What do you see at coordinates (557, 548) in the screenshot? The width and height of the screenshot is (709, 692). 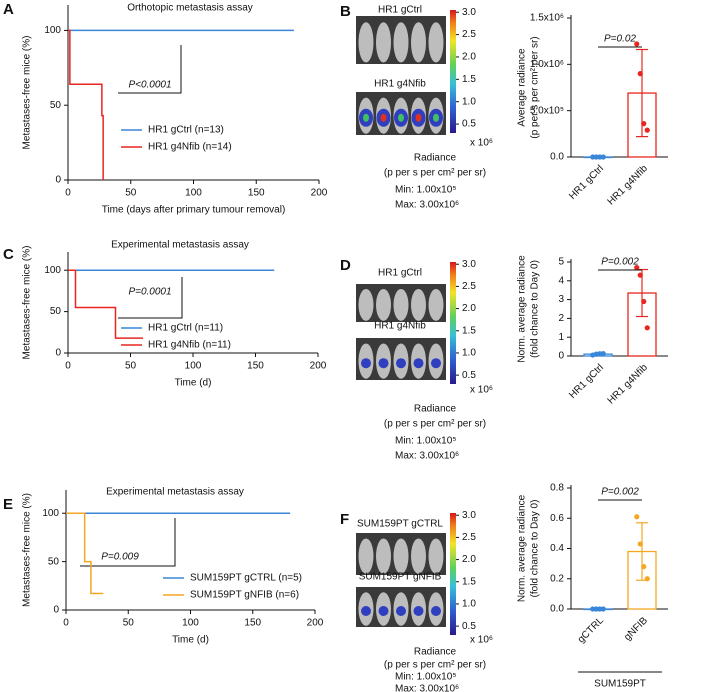 I see `y-tick-label: 0.4` at bounding box center [557, 548].